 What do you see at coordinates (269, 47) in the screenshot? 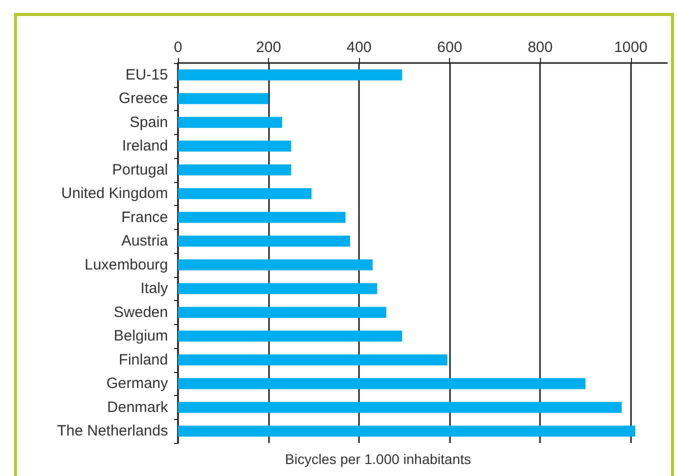
I see `x-tick-label: 200` at bounding box center [269, 47].